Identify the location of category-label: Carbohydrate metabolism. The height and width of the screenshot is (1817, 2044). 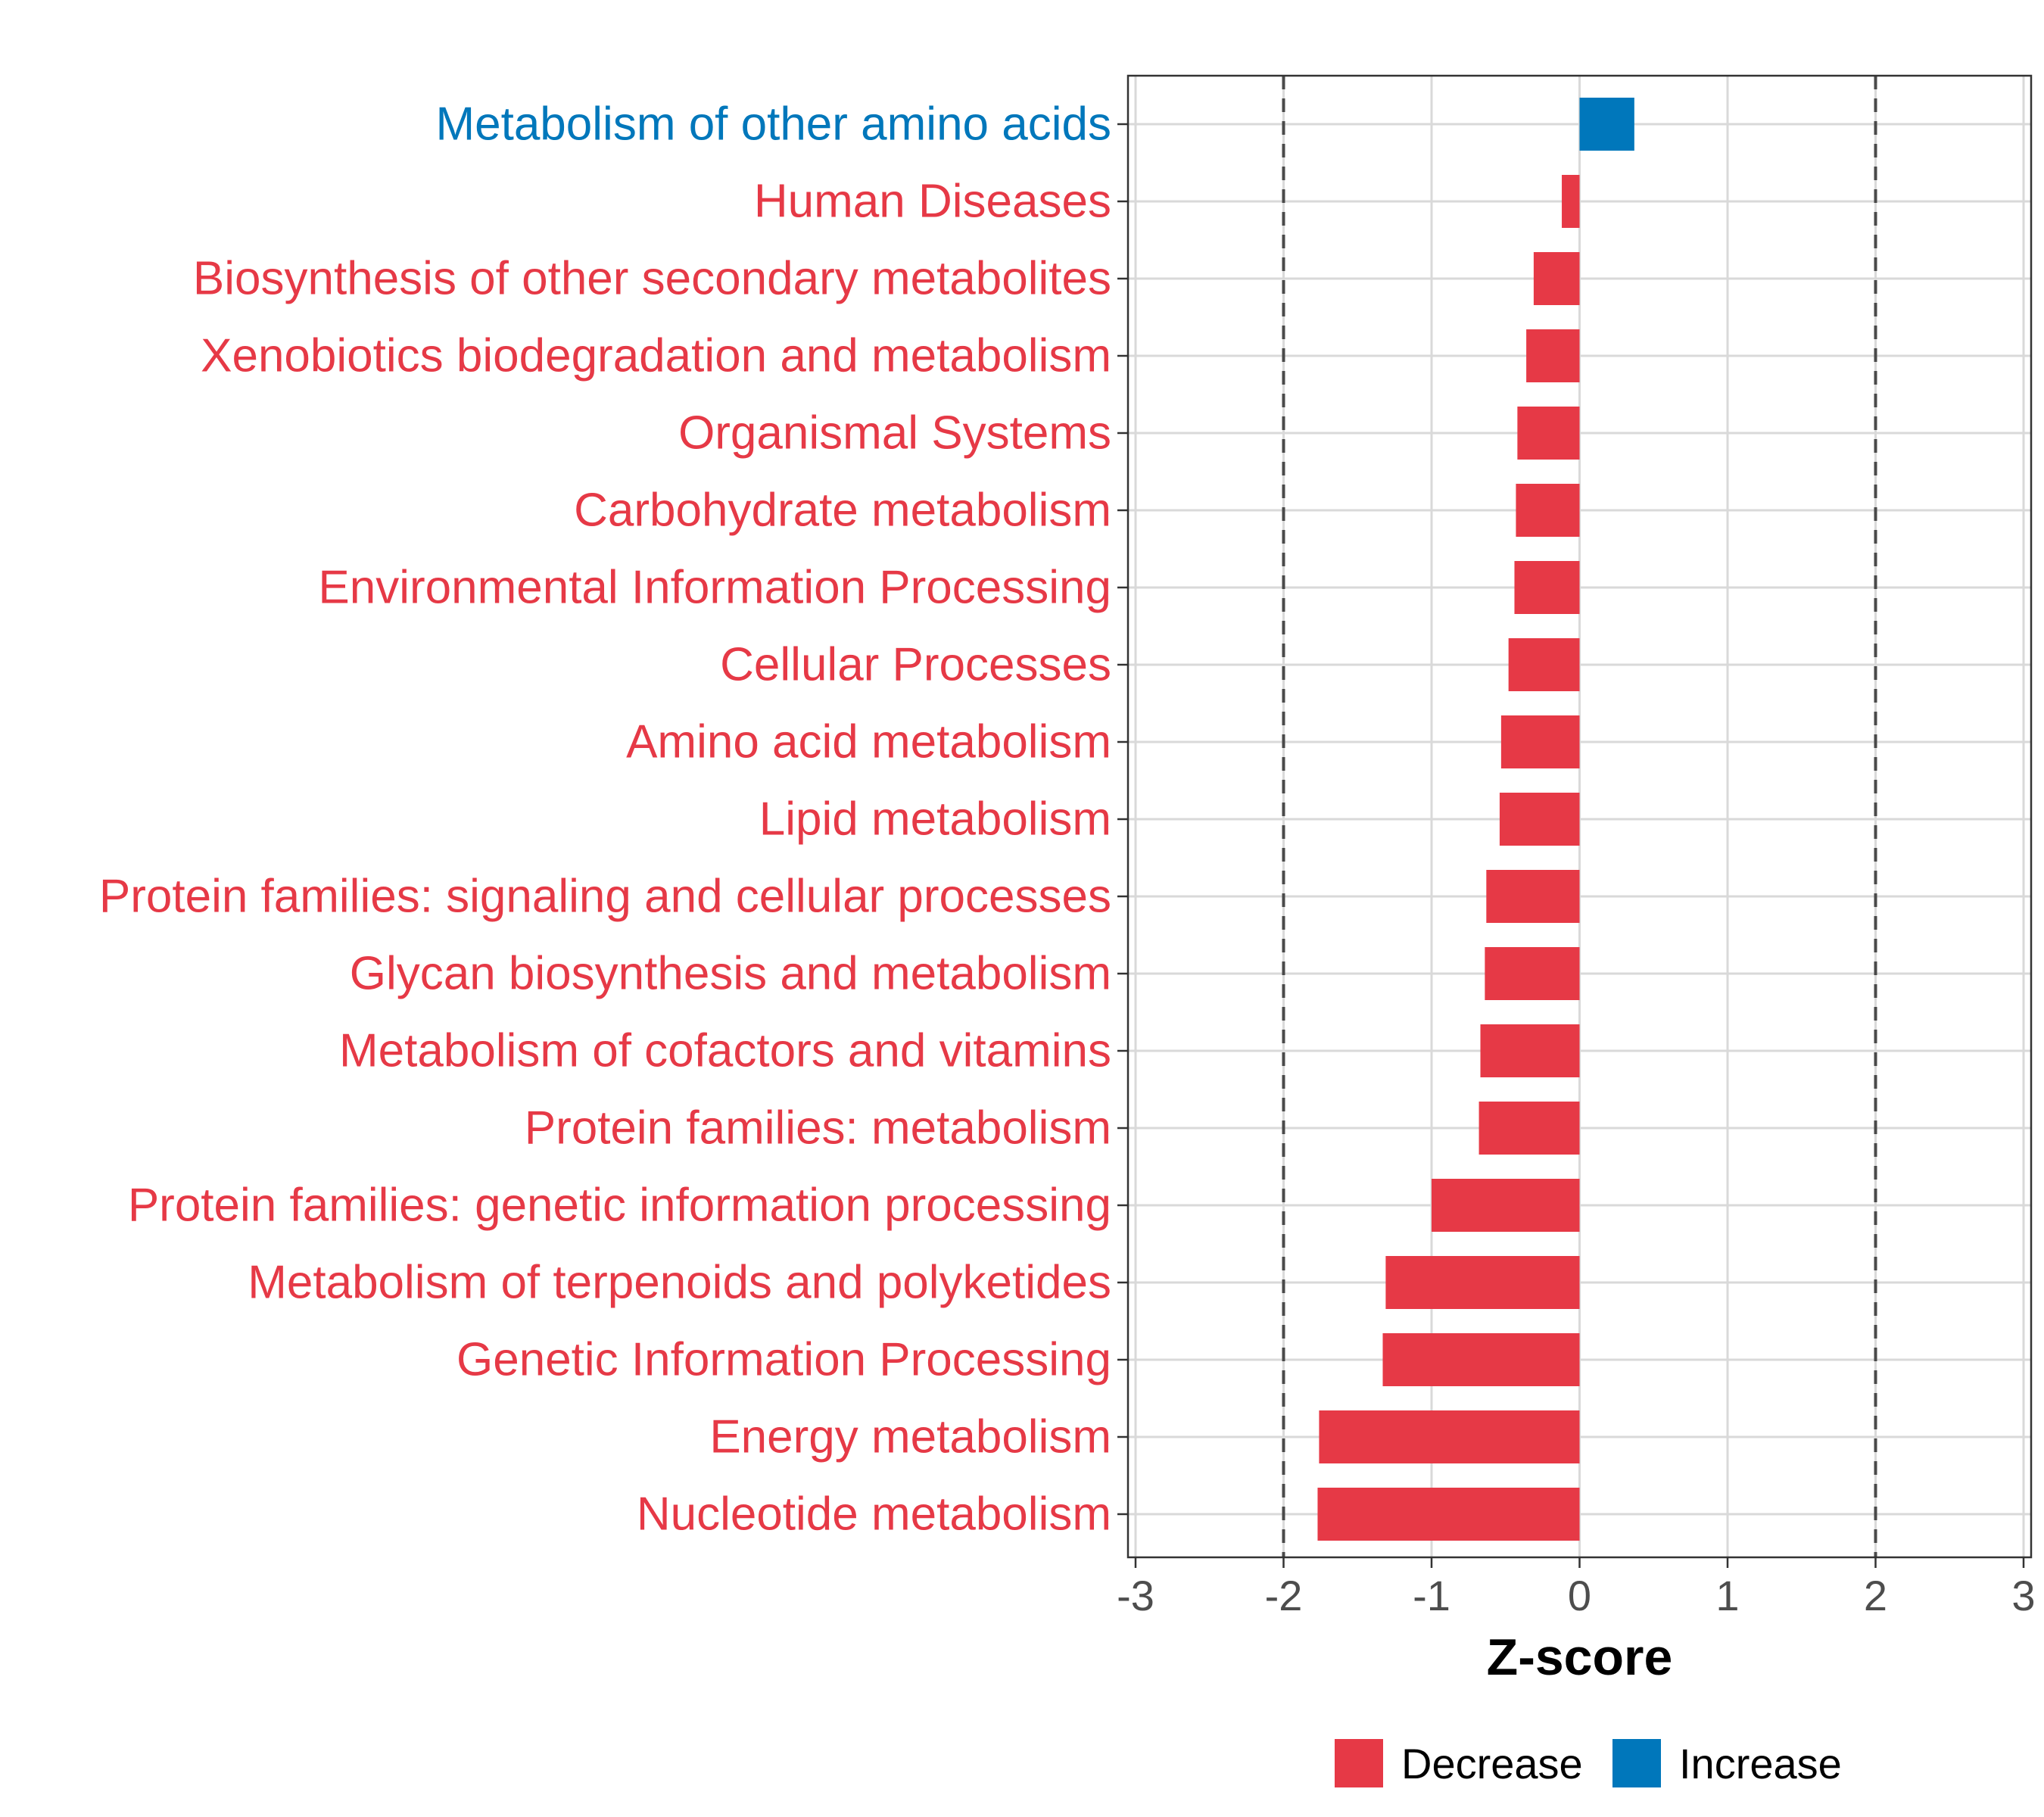
(842, 511).